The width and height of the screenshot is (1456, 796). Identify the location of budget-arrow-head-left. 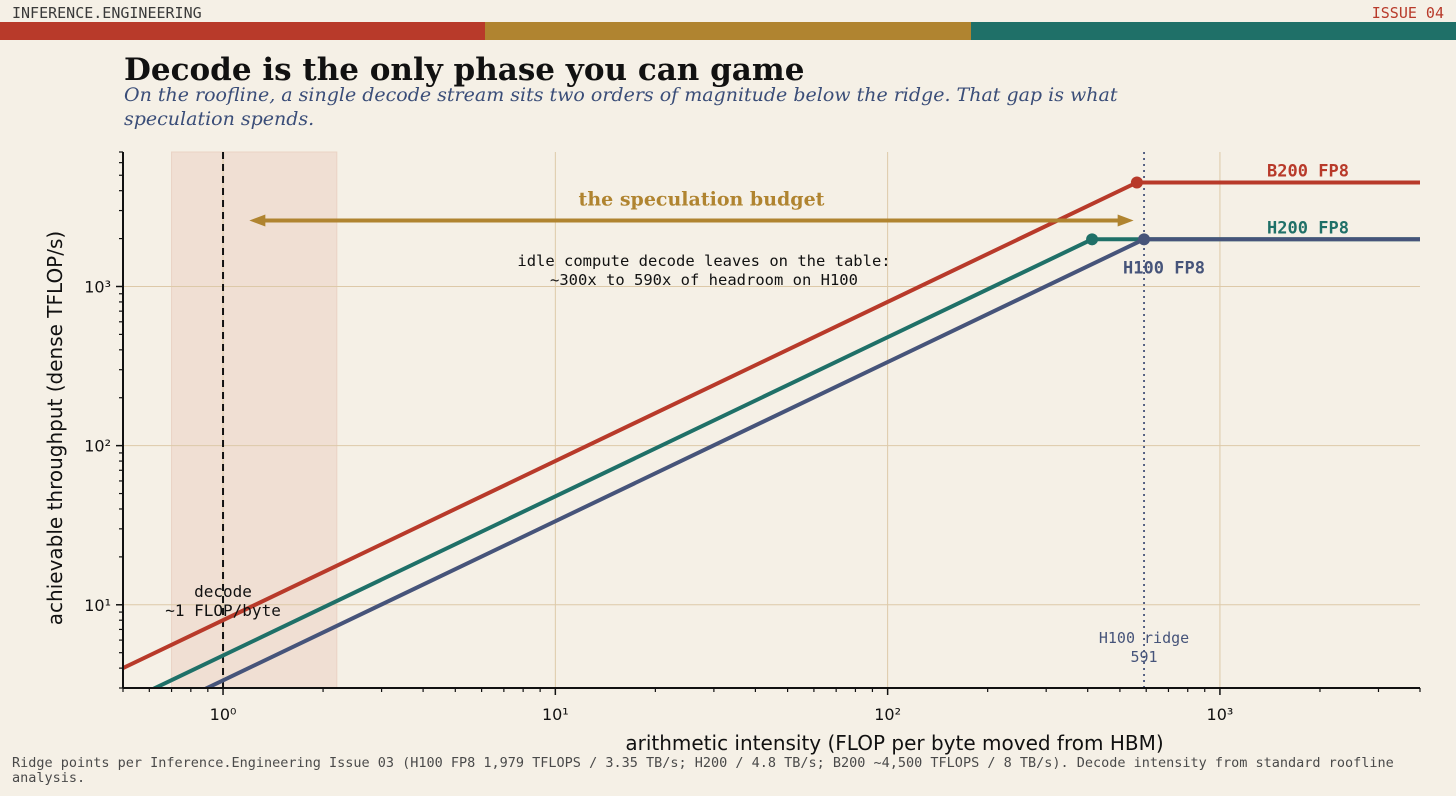
(257, 220).